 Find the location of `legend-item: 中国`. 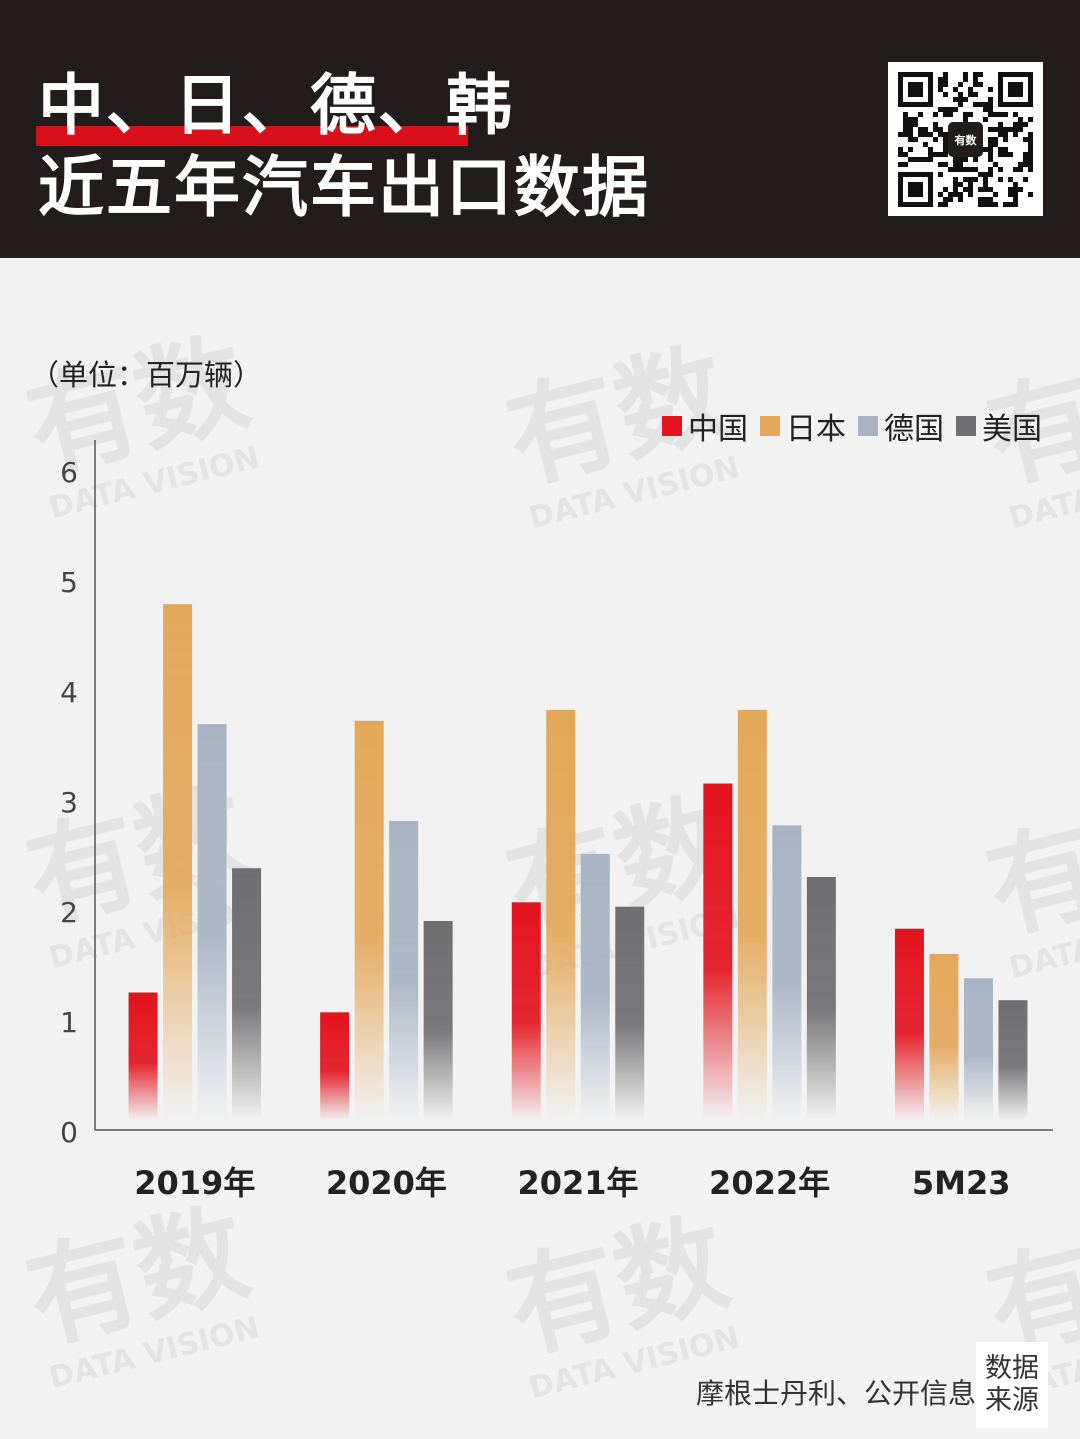

legend-item: 中国 is located at coordinates (705, 426).